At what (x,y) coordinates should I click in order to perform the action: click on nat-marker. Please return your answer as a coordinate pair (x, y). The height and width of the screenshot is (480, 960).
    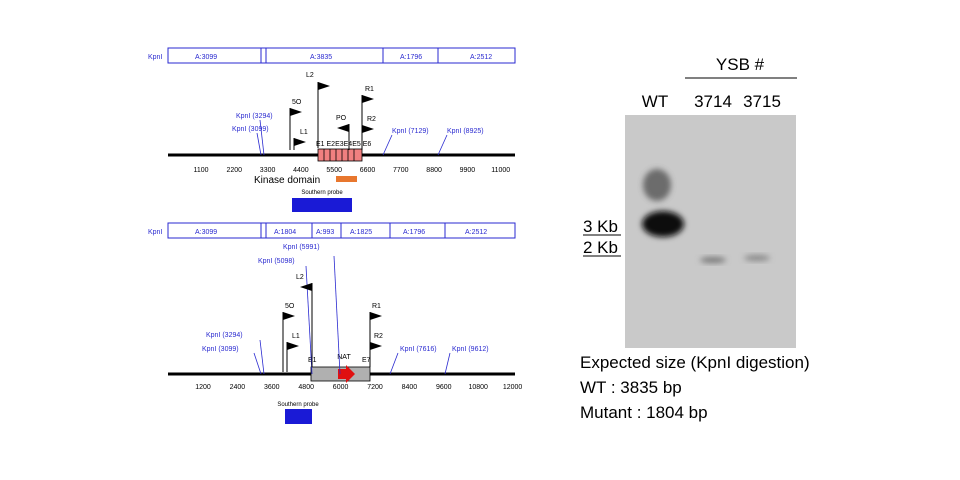
    Looking at the image, I should click on (346, 374).